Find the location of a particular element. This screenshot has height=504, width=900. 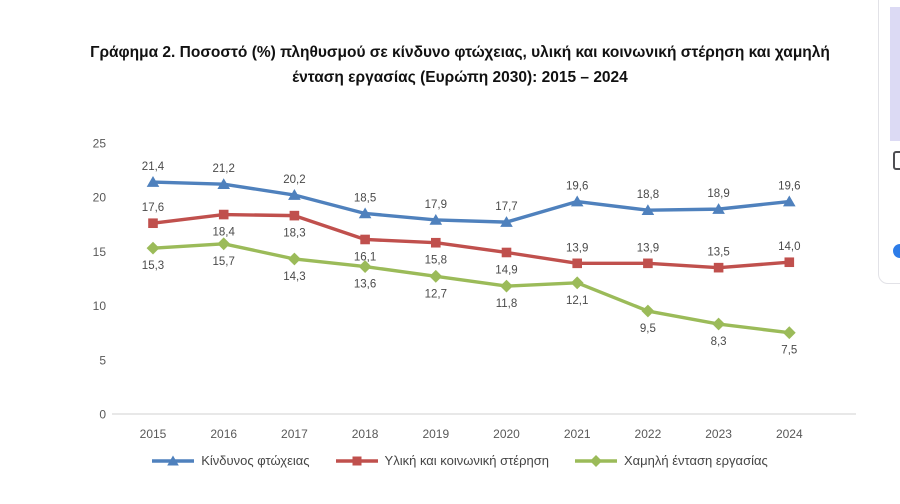

y-tick-label: 10 is located at coordinates (100, 306).